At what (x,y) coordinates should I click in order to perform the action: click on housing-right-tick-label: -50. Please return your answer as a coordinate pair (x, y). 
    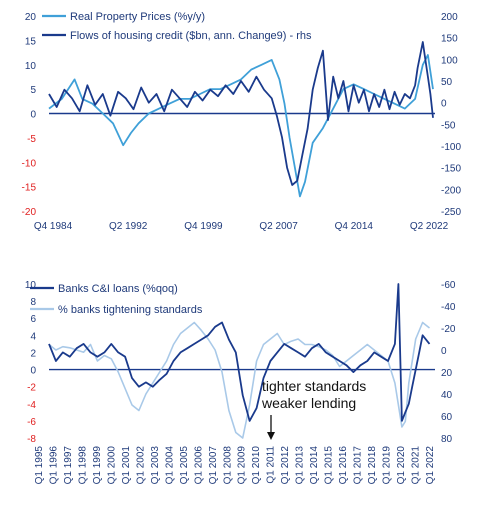
    Looking at the image, I should click on (448, 125).